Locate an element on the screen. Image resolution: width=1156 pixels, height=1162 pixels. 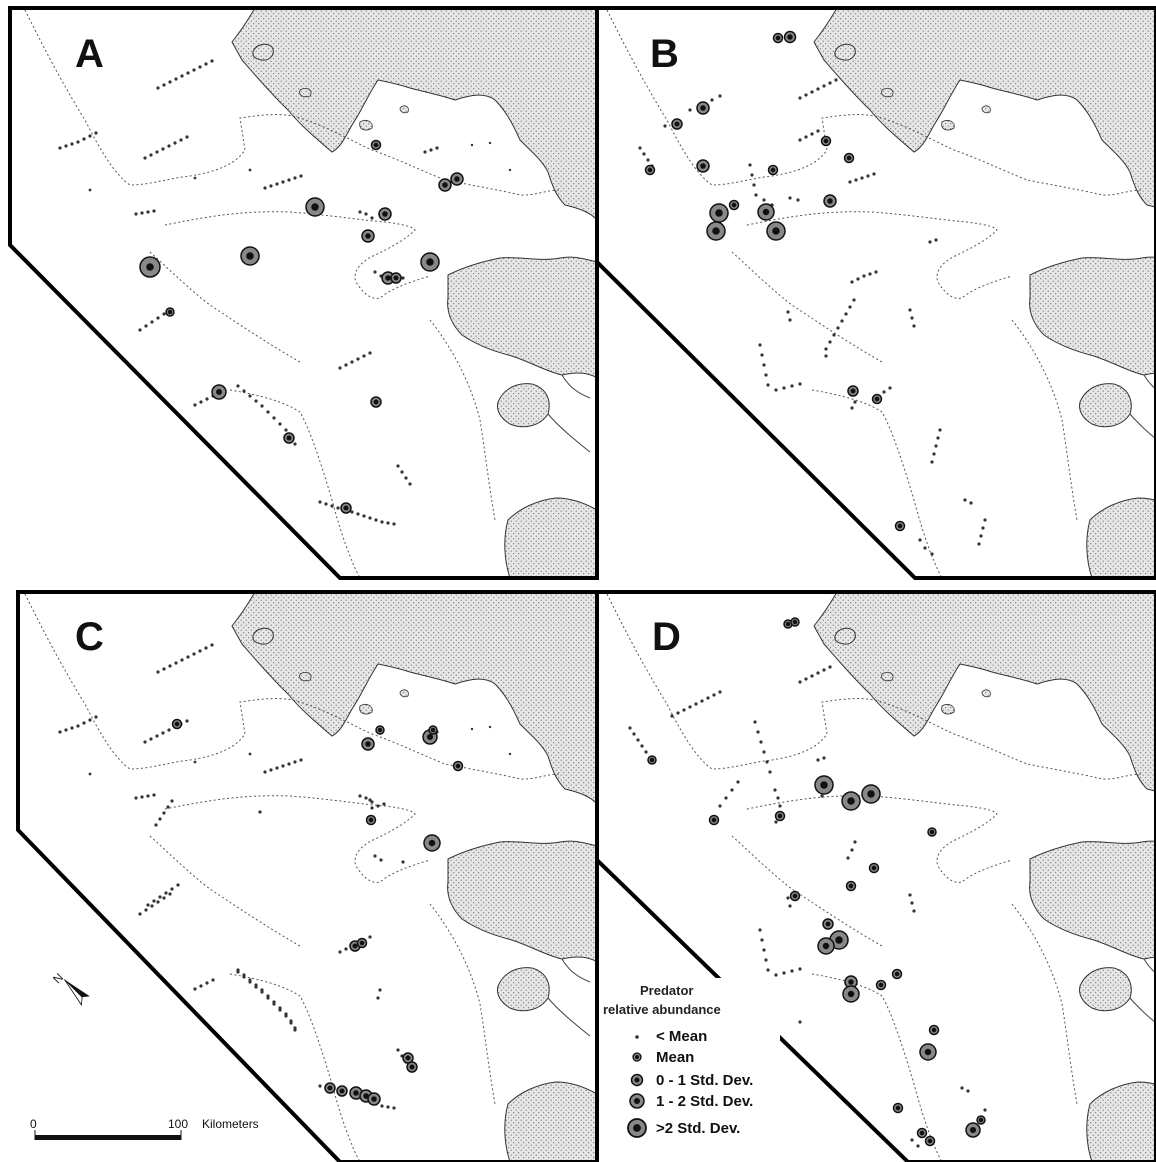
legend-label-0-1-sd: 0 - 1 Std. Dev. is located at coordinates (704, 1080).